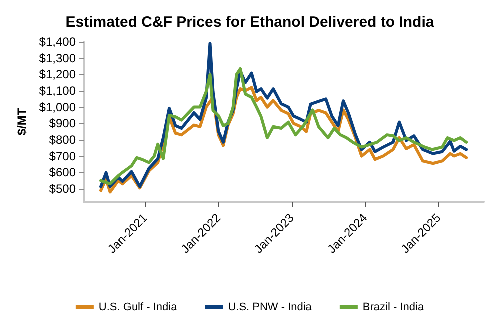 The height and width of the screenshot is (330, 500). What do you see at coordinates (57, 75) in the screenshot?
I see `y-tick-label: $1,200` at bounding box center [57, 75].